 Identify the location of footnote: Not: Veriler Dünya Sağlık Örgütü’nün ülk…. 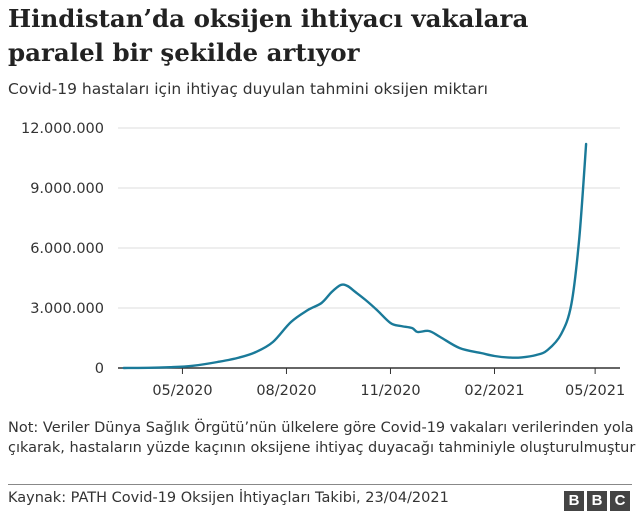
(322, 438).